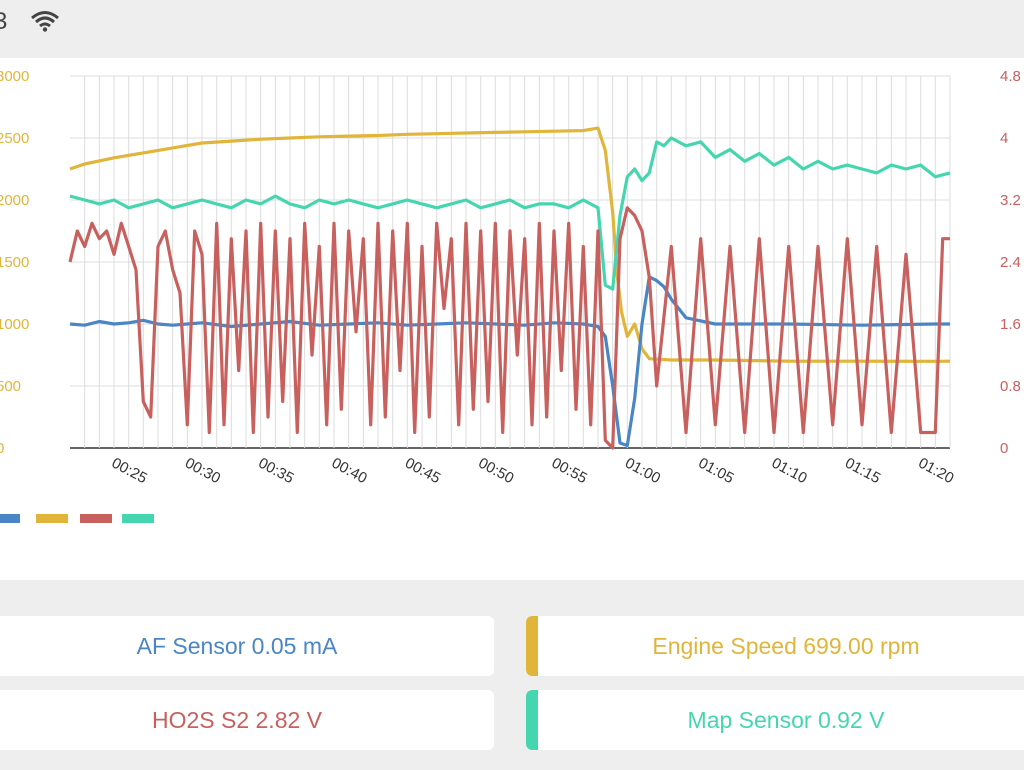  What do you see at coordinates (642, 471) in the screenshot?
I see `x-tick-label: 01:00` at bounding box center [642, 471].